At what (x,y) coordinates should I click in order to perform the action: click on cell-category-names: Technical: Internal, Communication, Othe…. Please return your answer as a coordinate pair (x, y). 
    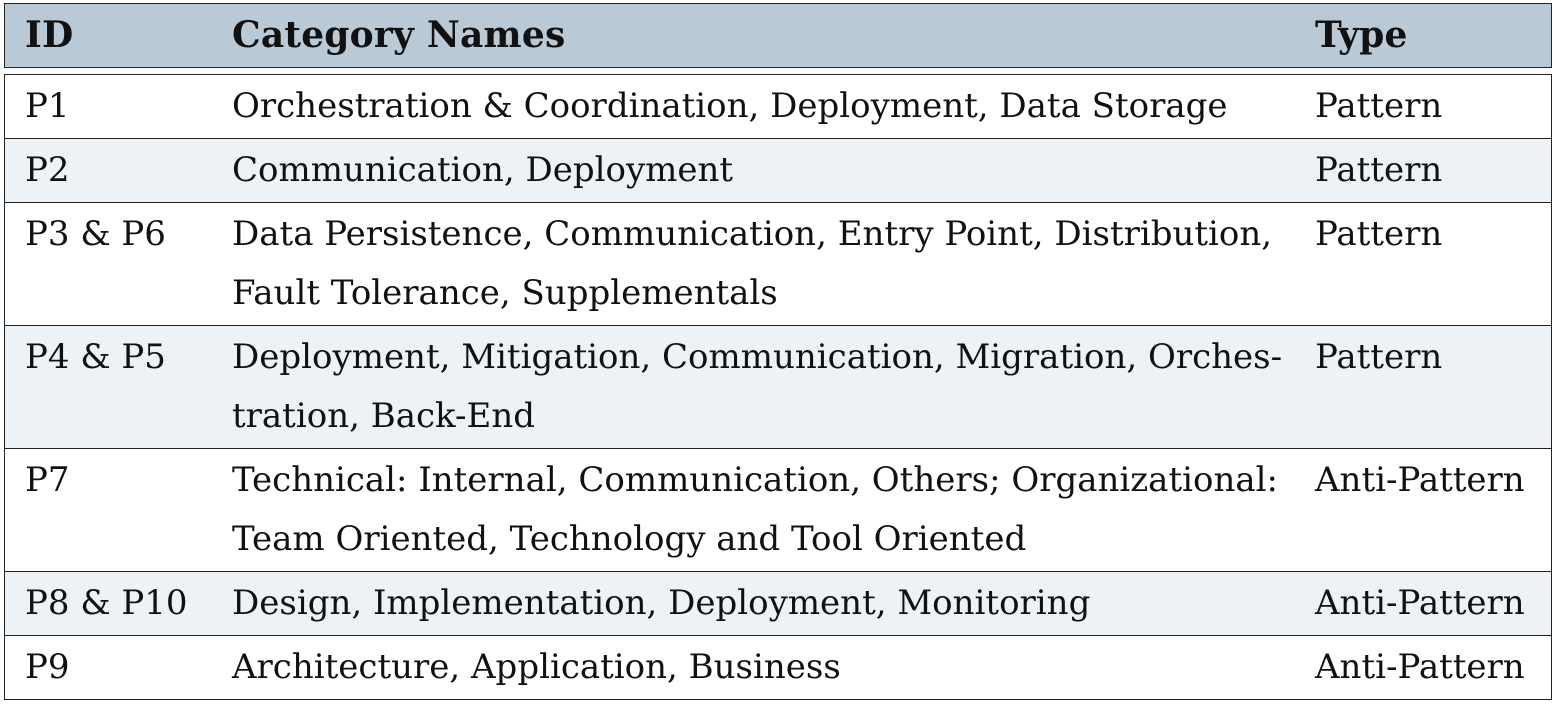
    Looking at the image, I should click on (753, 510).